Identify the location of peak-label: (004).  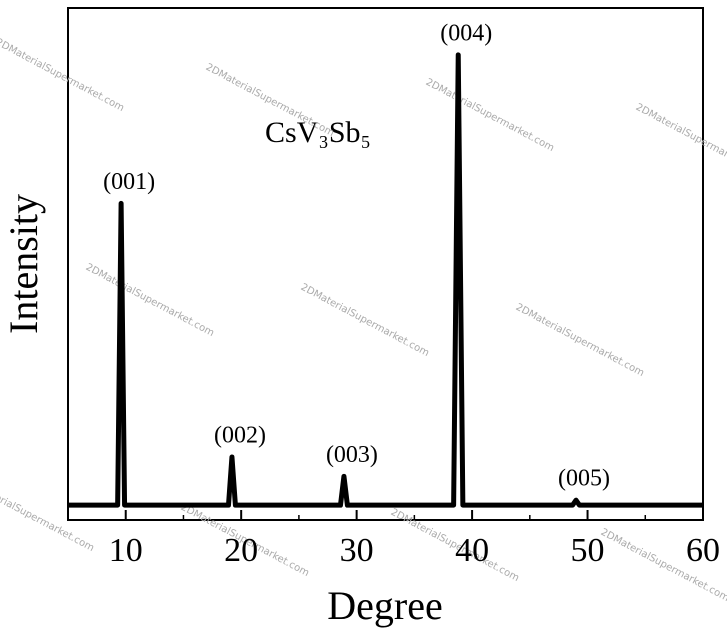
(466, 33).